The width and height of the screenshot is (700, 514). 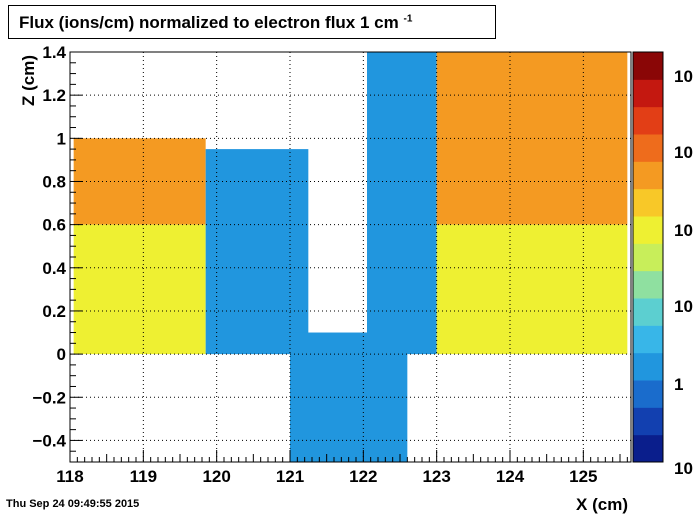 I want to click on x-tick-label: 119, so click(x=143, y=476).